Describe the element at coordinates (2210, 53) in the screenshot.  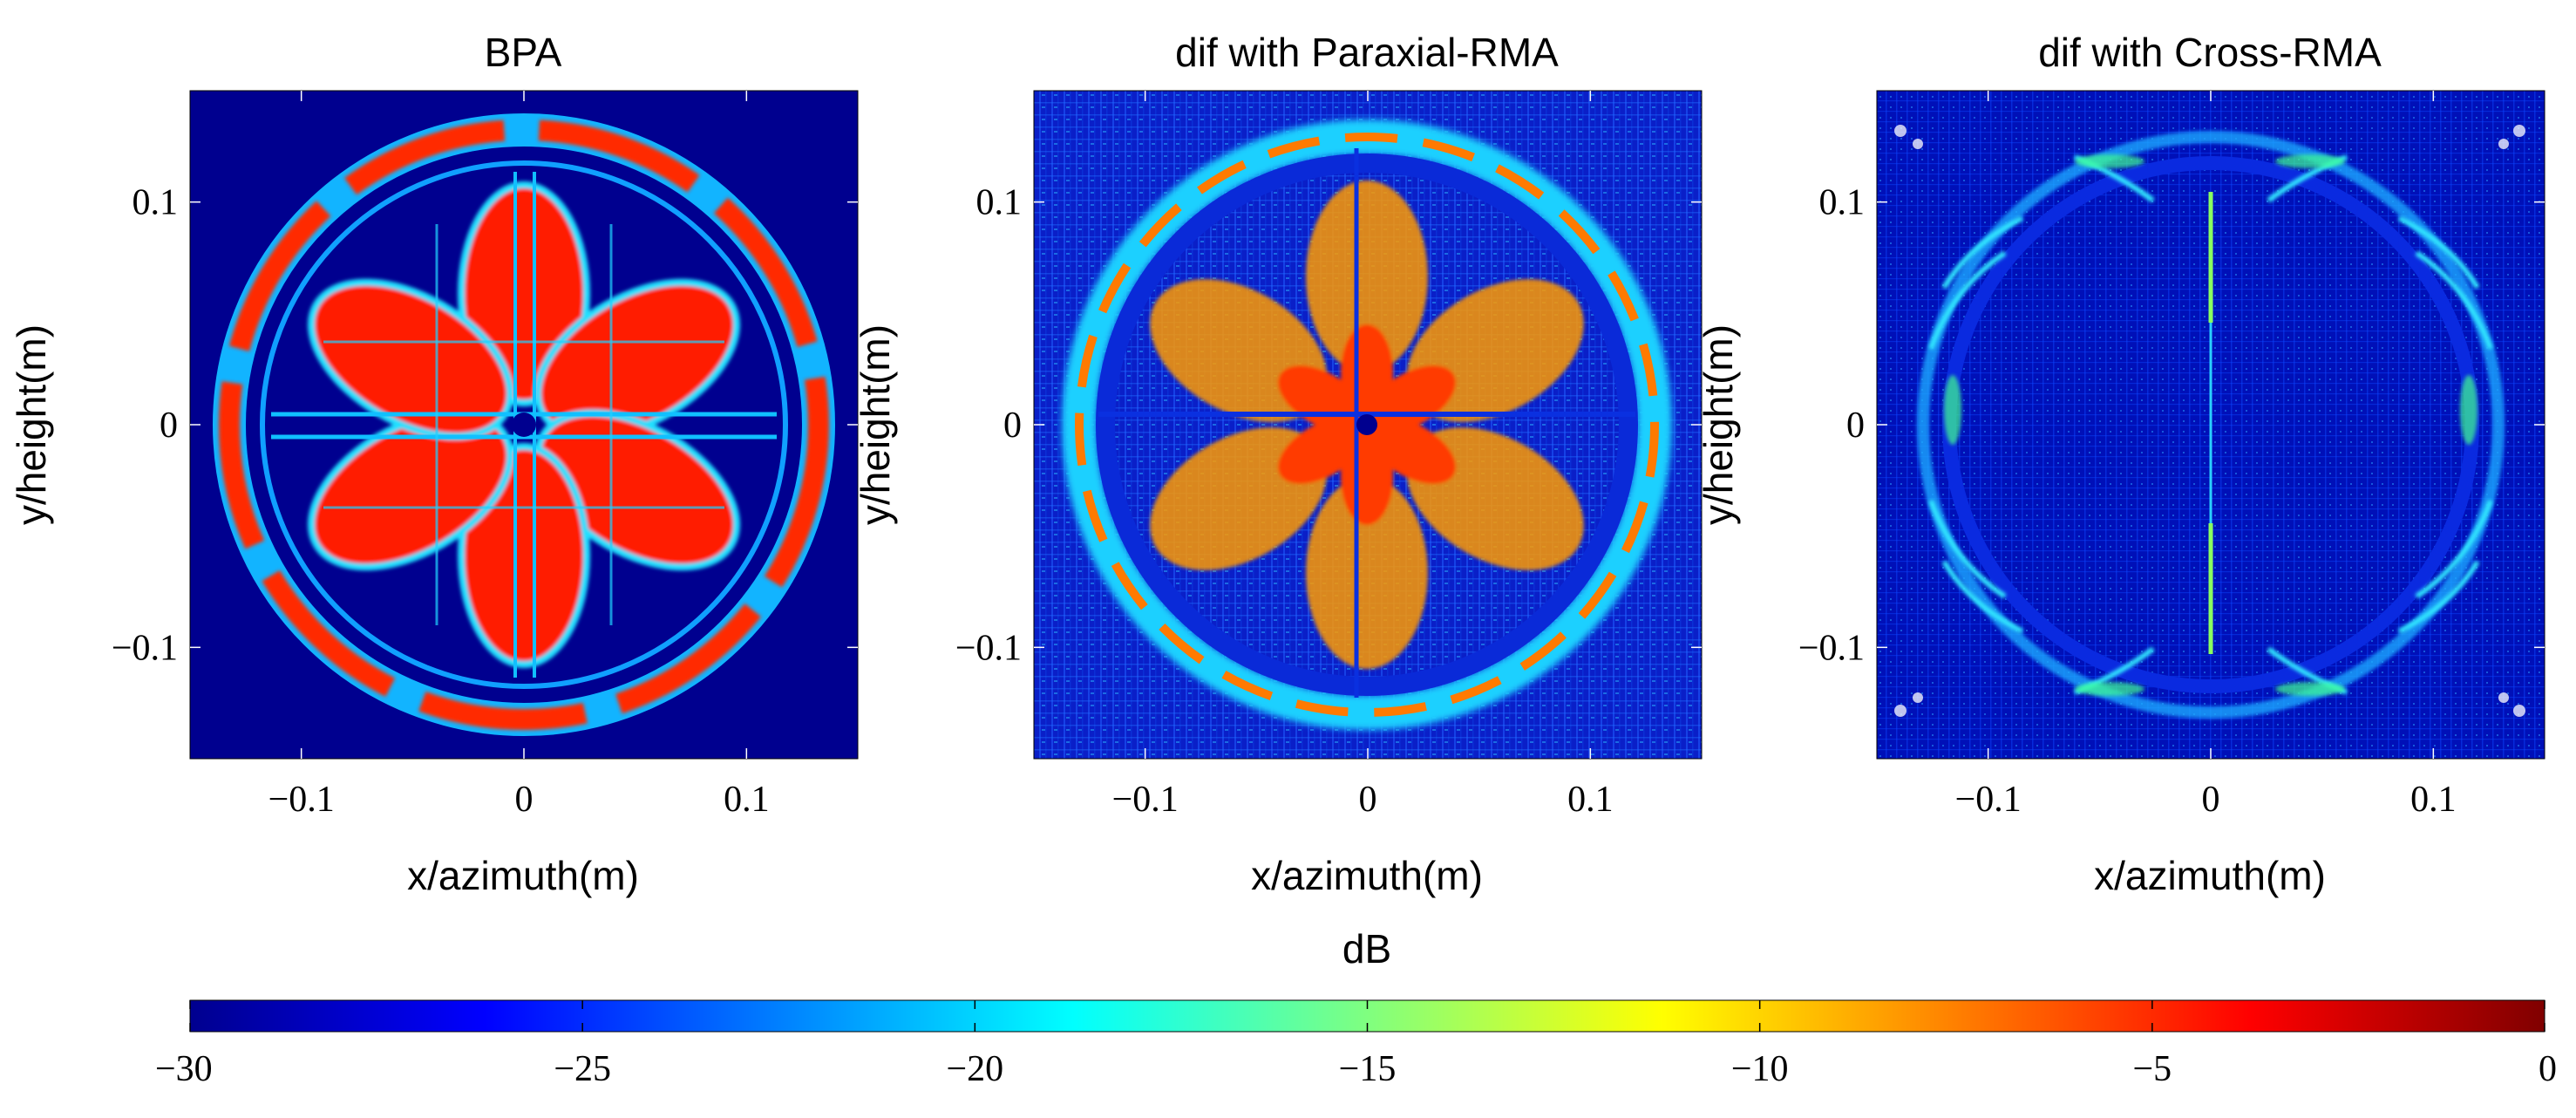
I see `panel-title: dif with Cross-RMA` at that location.